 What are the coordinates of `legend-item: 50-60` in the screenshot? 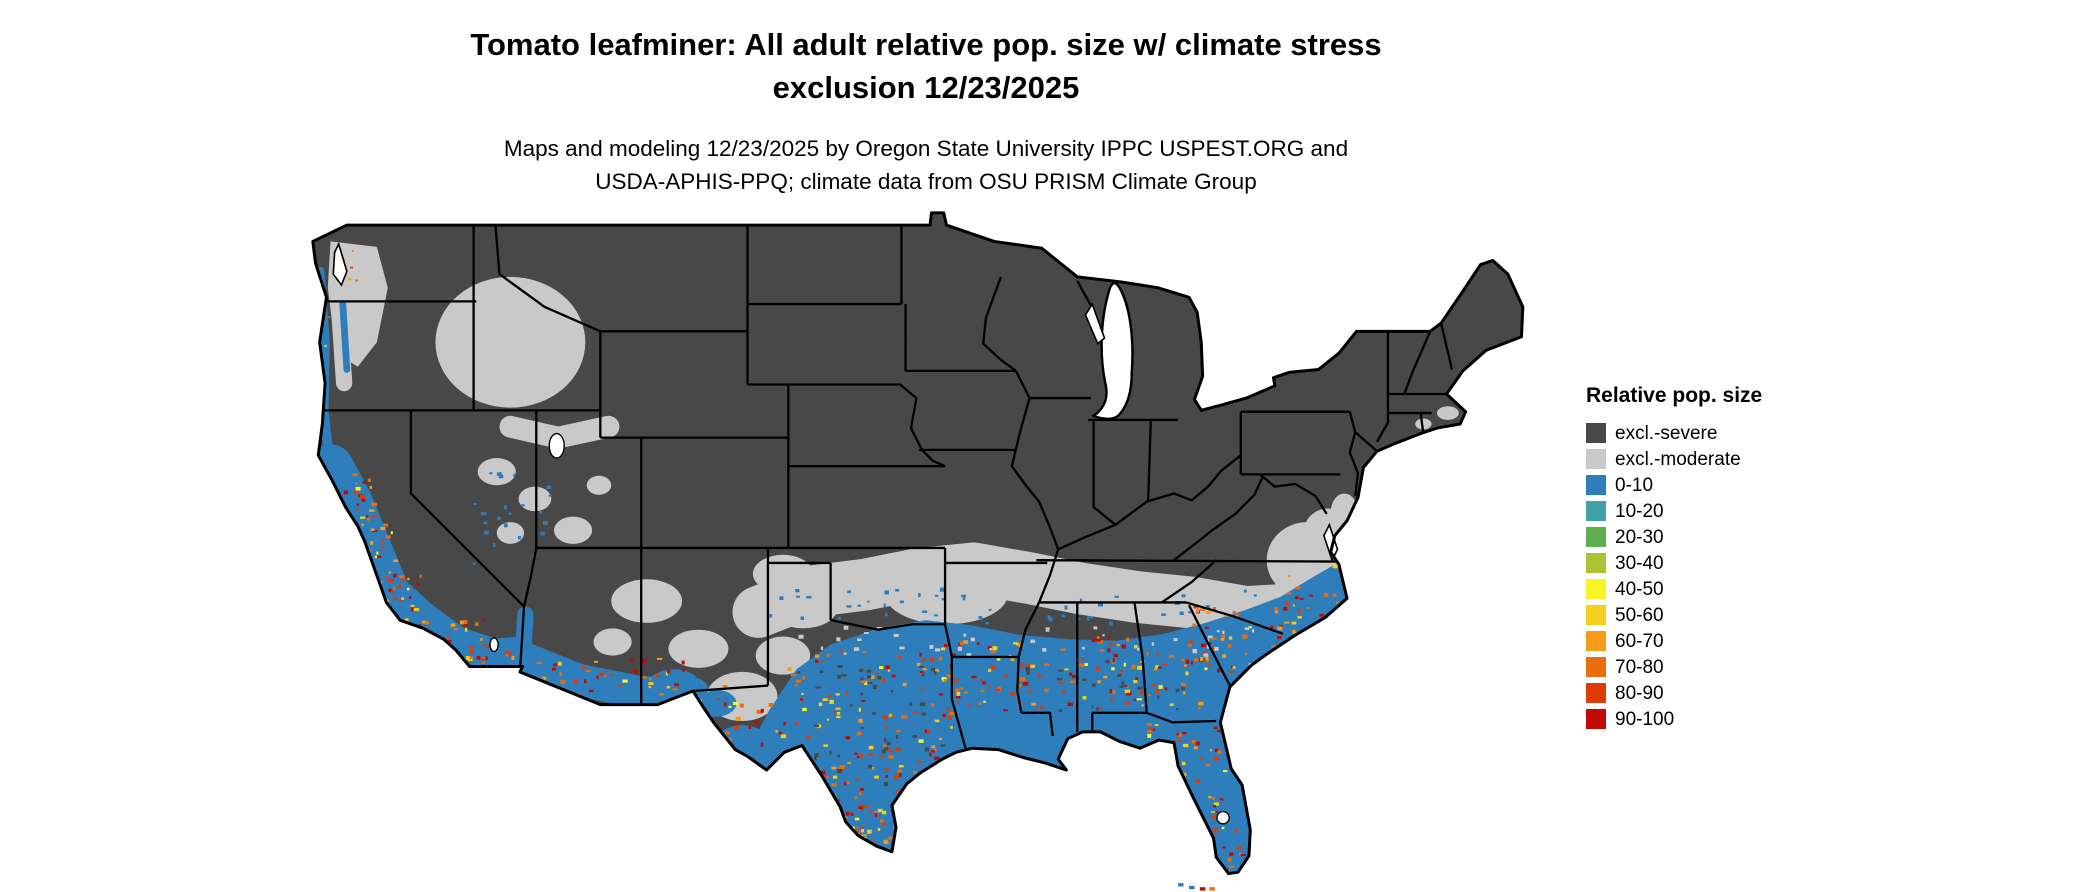 It's located at (1746, 615).